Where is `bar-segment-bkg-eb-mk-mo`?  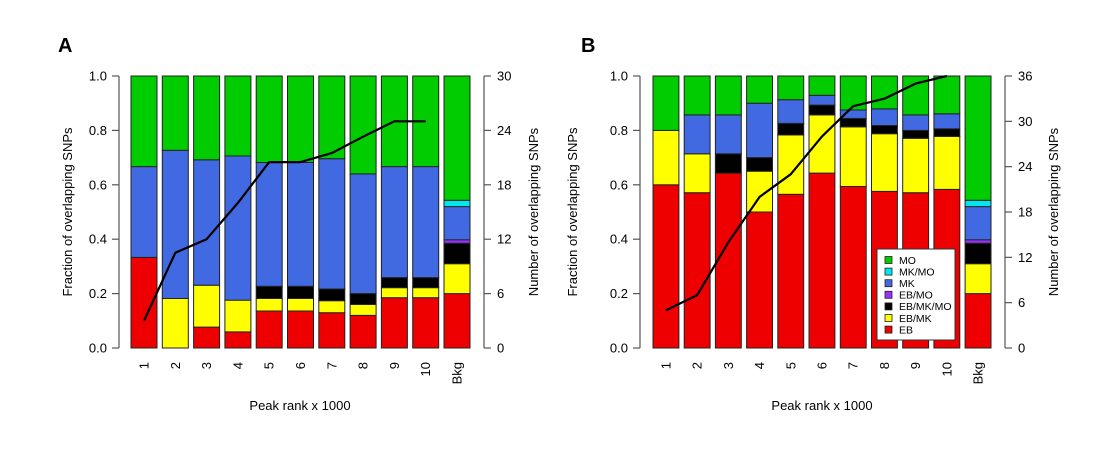
bar-segment-bkg-eb-mk-mo is located at coordinates (978, 253).